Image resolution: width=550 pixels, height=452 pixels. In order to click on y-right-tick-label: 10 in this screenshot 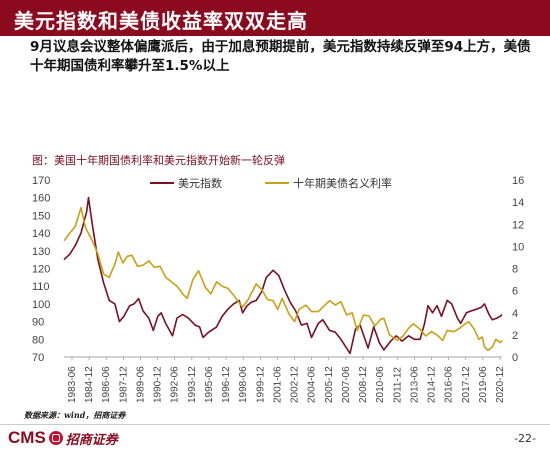, I will do `click(518, 247)`.